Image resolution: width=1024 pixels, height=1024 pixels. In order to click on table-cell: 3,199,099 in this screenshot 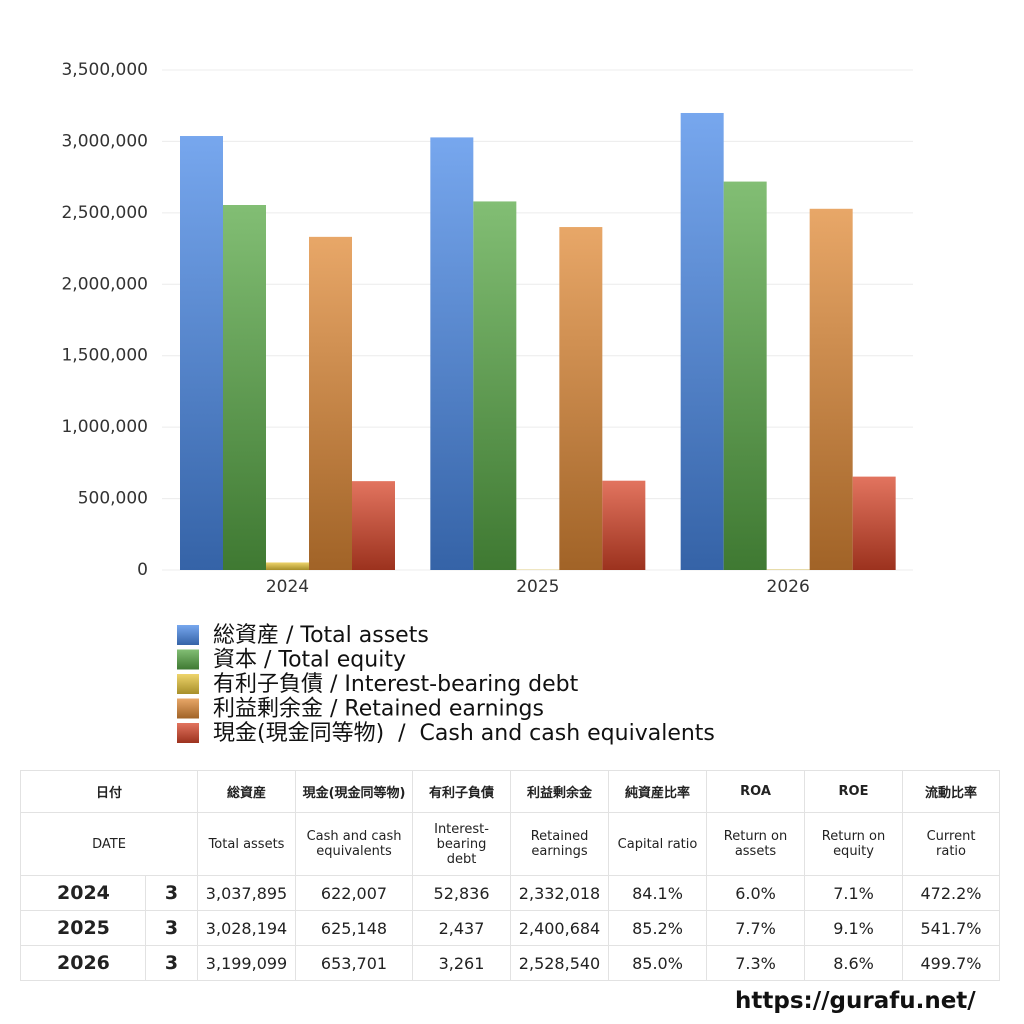, I will do `click(247, 963)`.